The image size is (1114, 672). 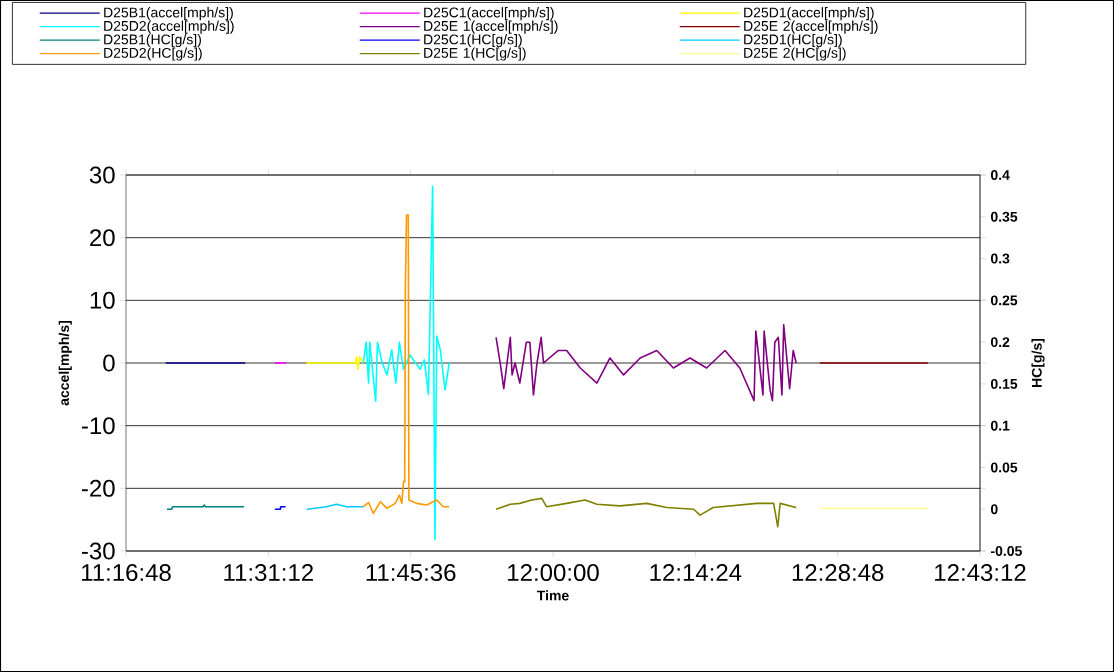 I want to click on x-tick-label: 11:31:12, so click(x=268, y=573).